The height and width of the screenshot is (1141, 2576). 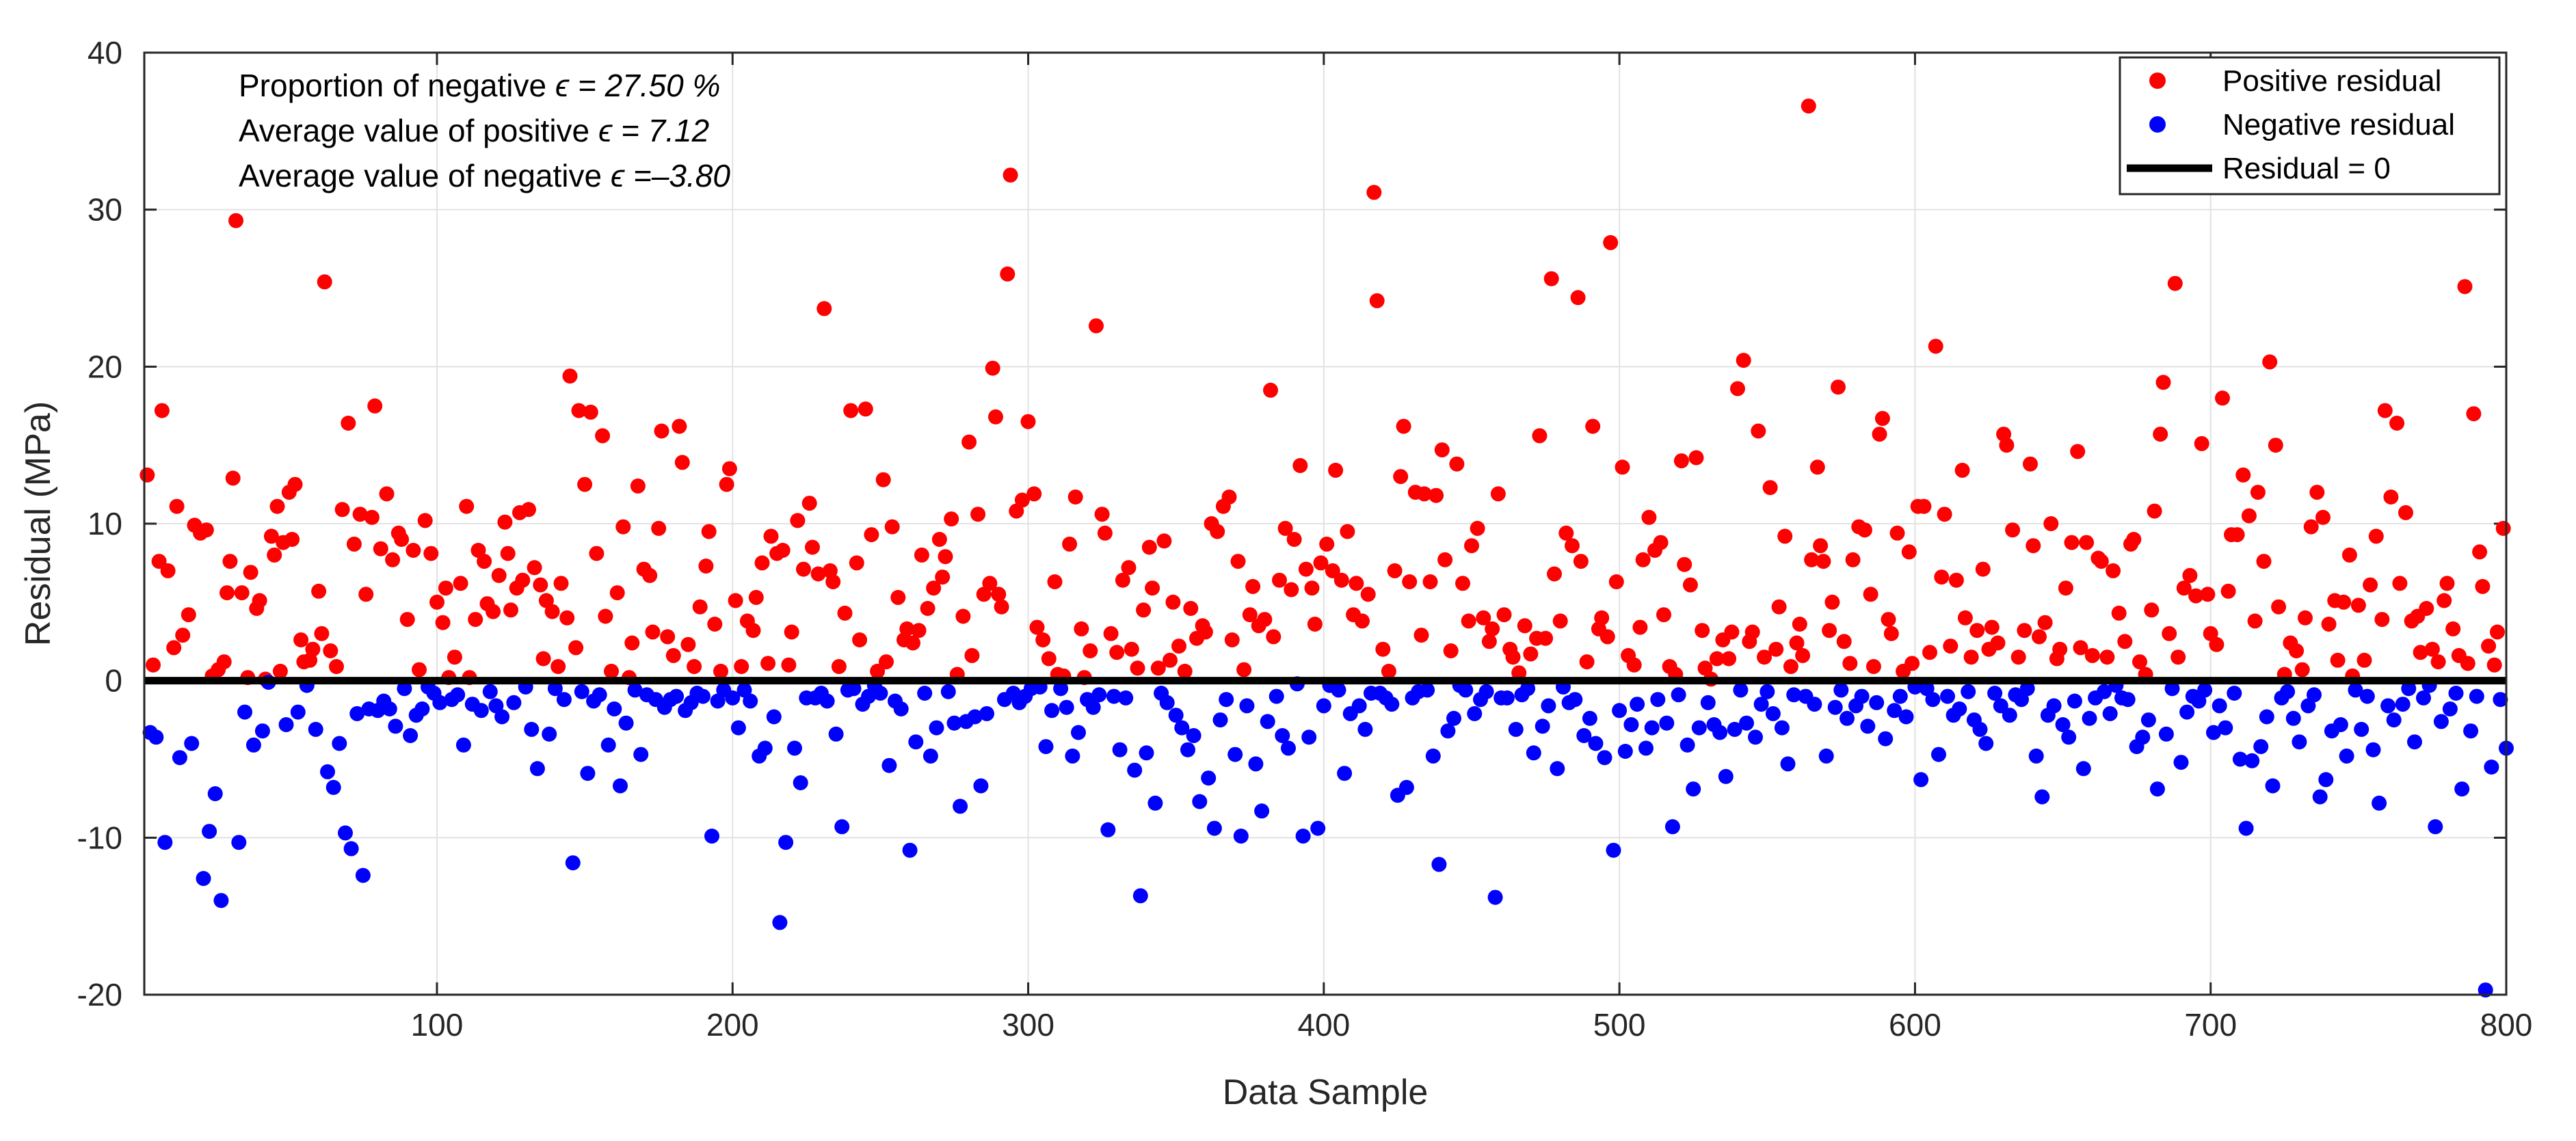 What do you see at coordinates (105, 52) in the screenshot?
I see `y-tick-label: 40` at bounding box center [105, 52].